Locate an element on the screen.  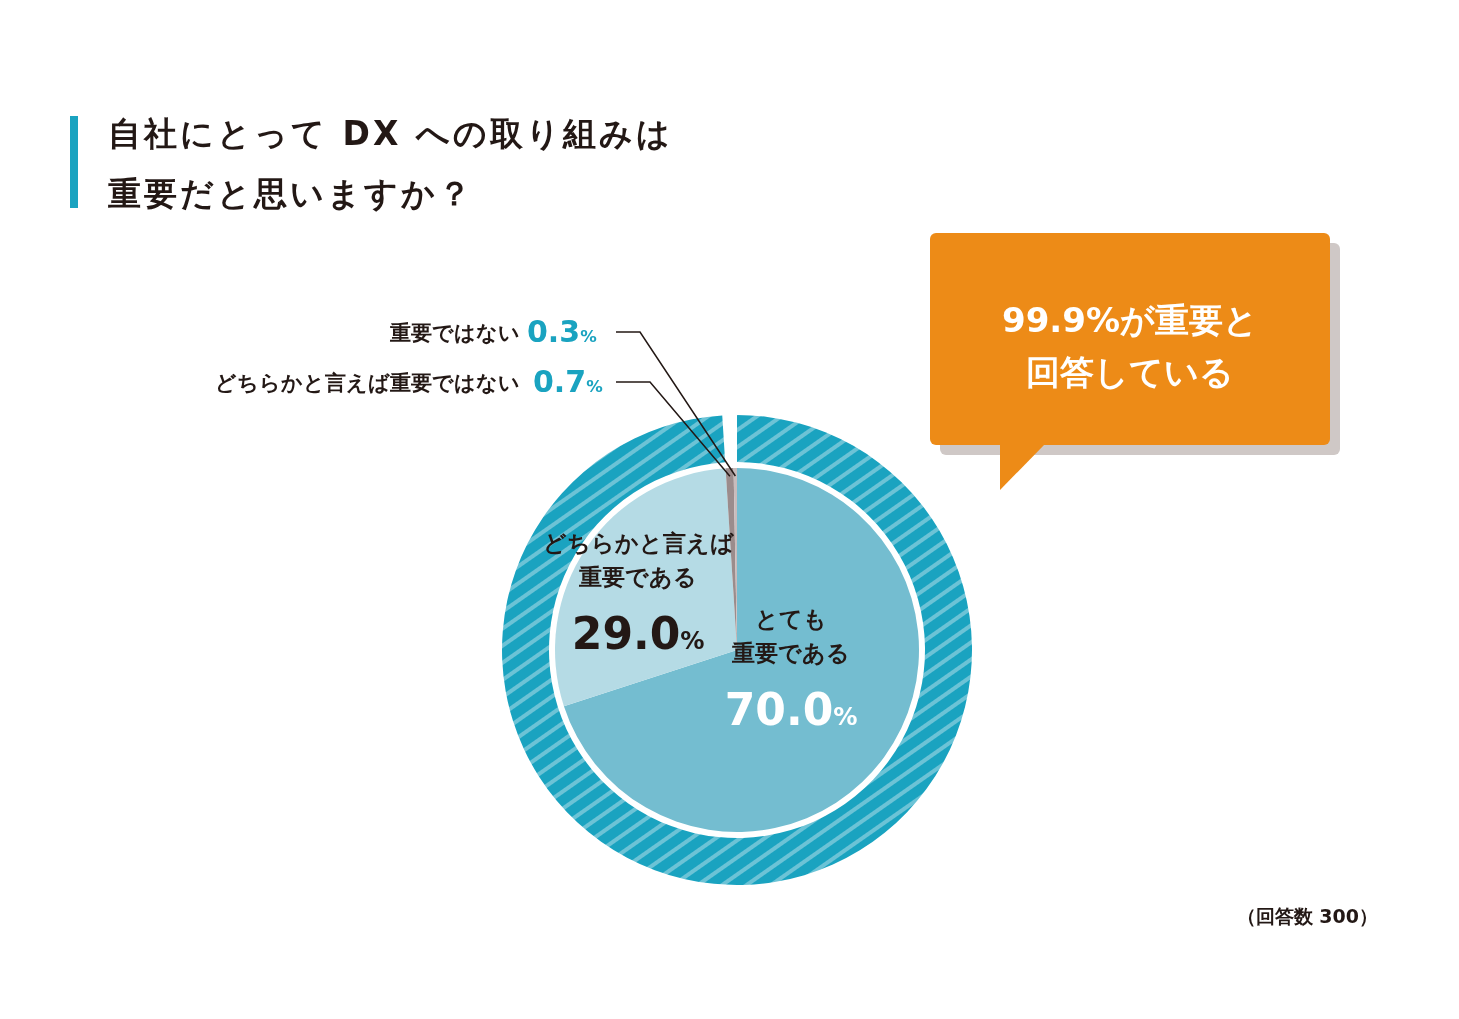
data-label: 70.0% is located at coordinates (791, 709).